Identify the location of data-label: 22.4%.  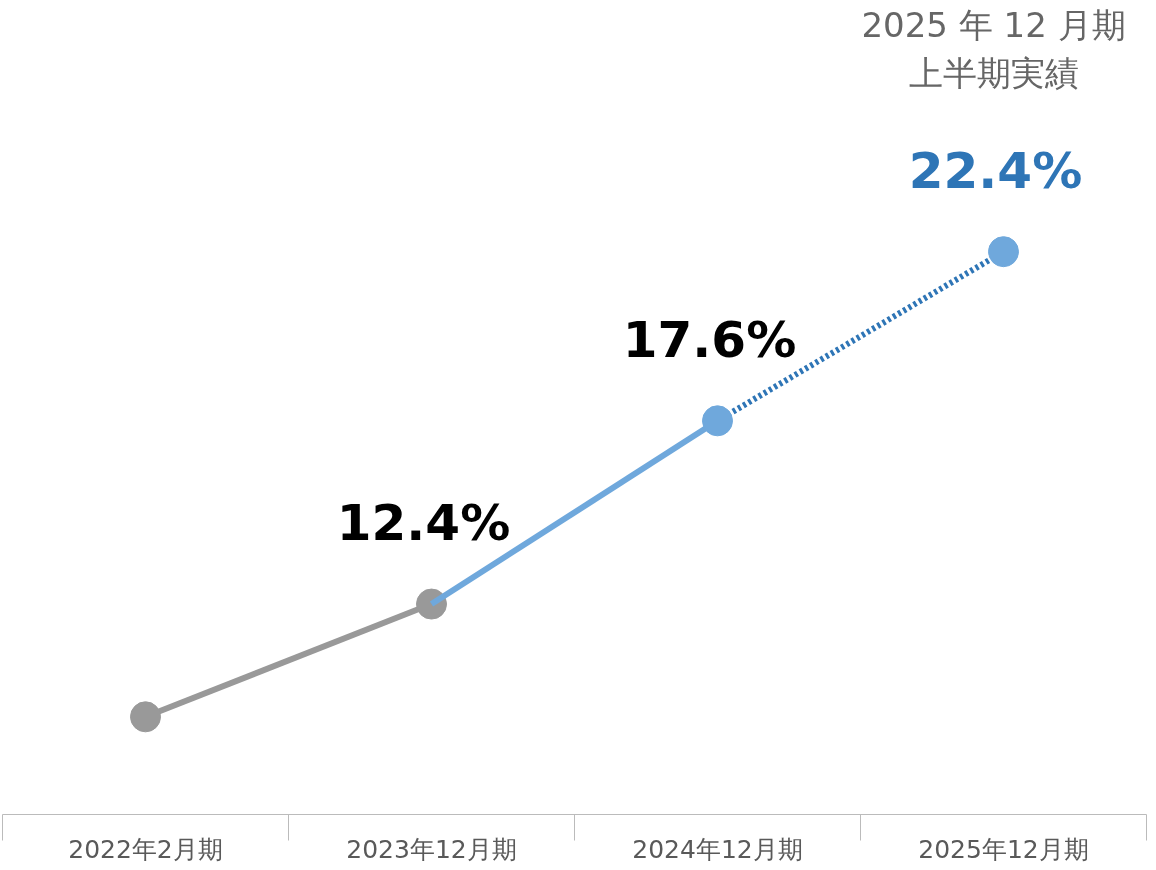
(995, 170).